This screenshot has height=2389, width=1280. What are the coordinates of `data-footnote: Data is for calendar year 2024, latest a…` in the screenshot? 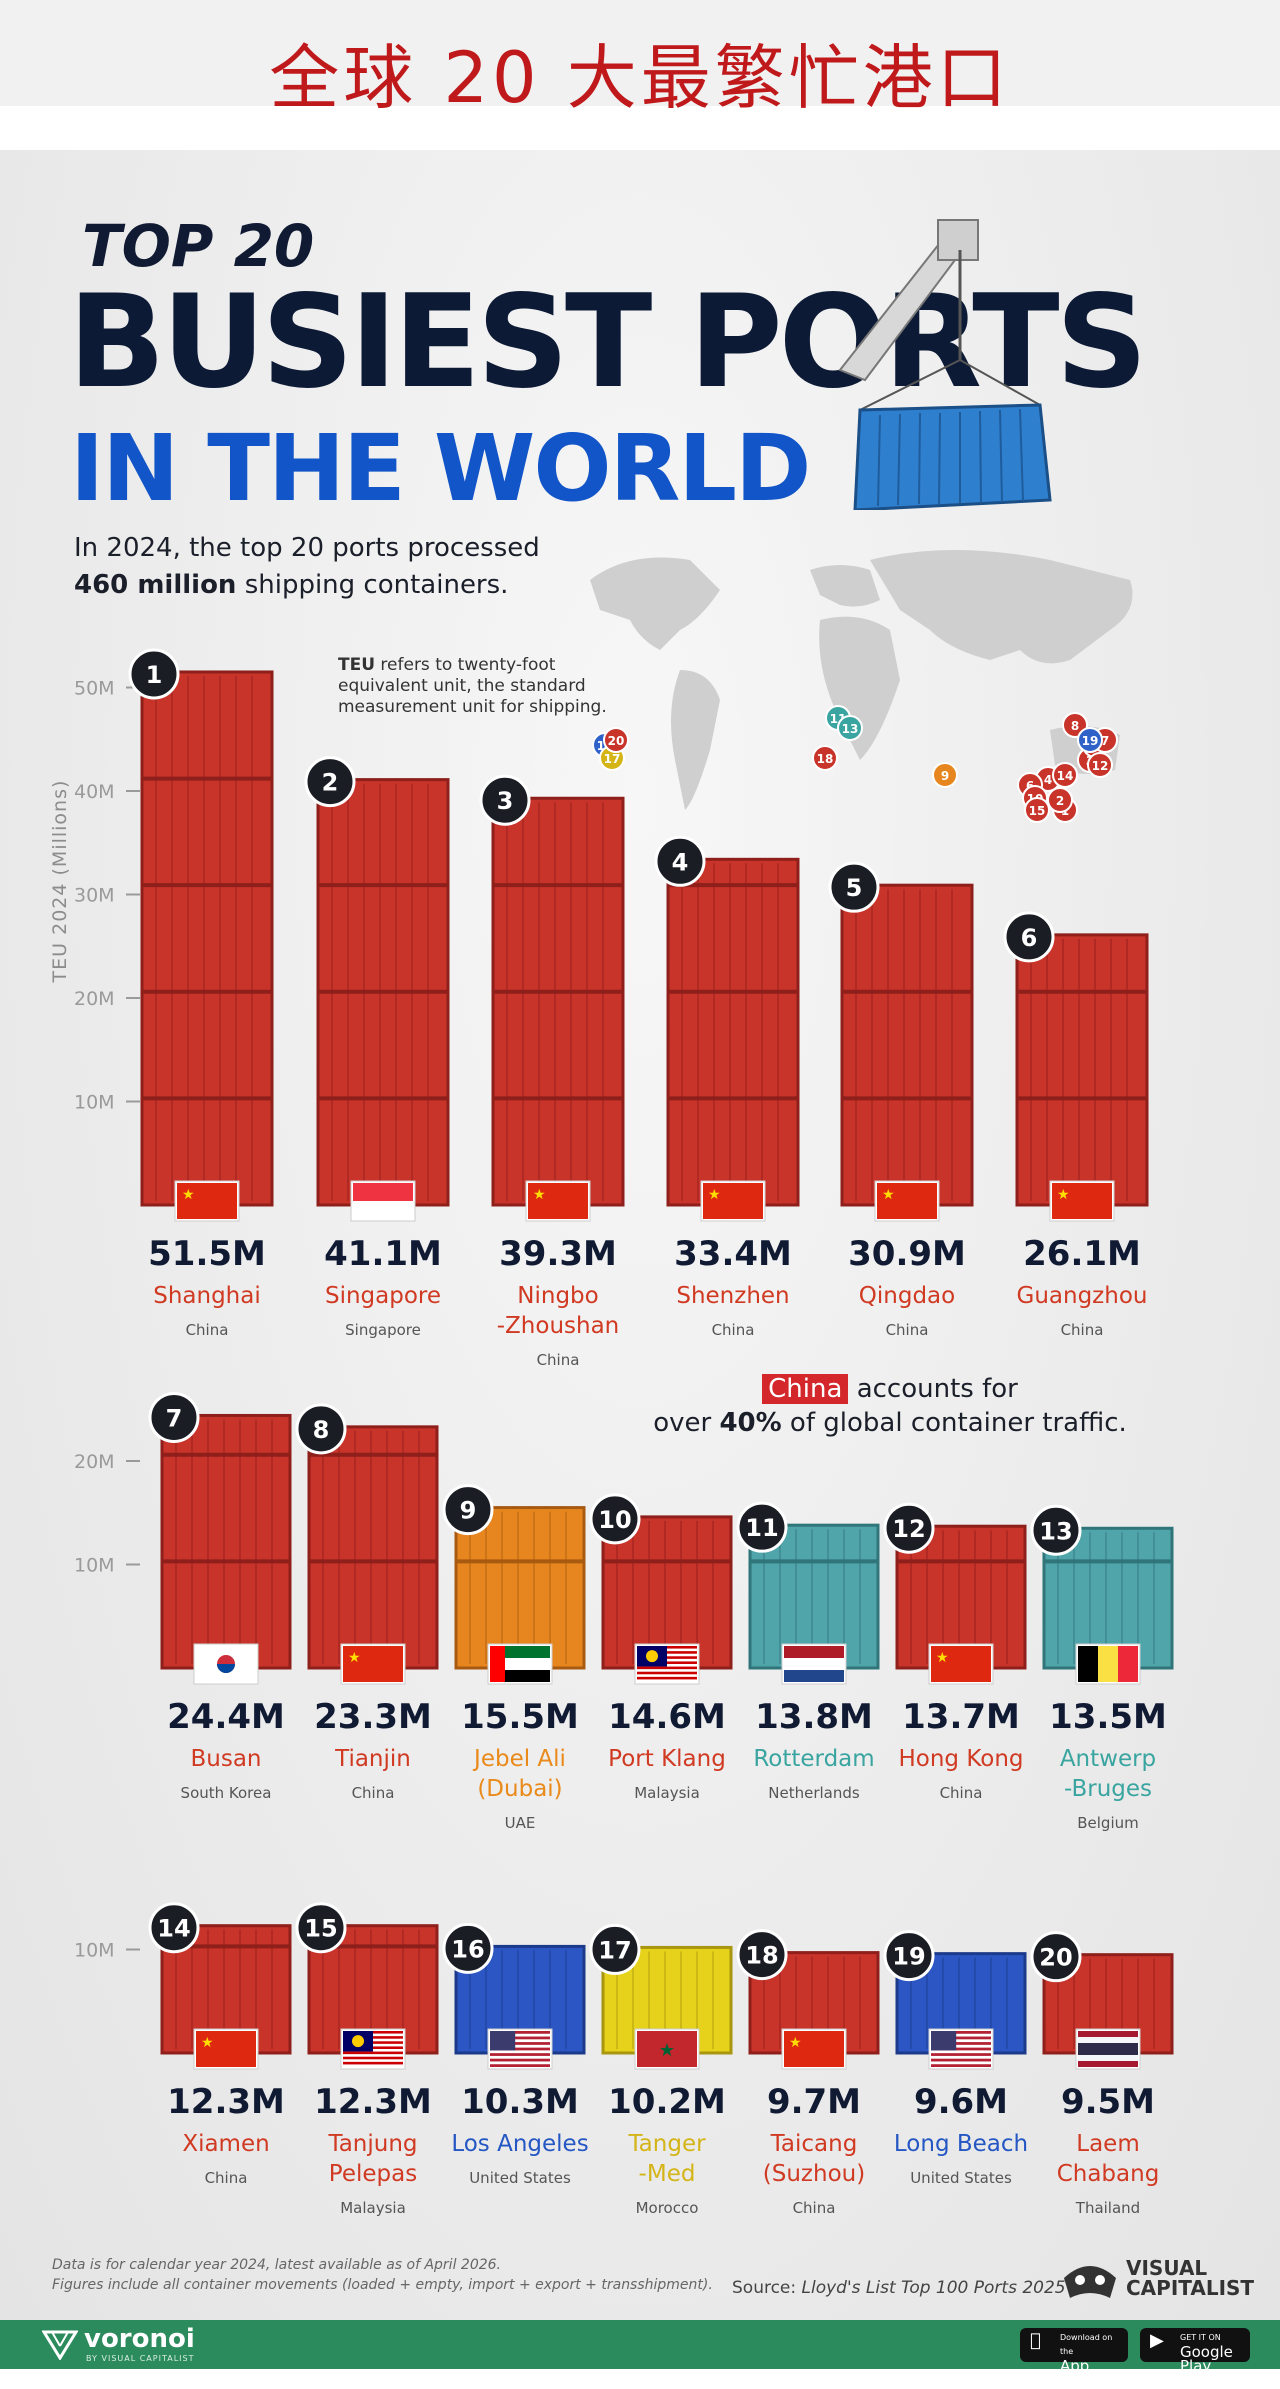 It's located at (382, 2275).